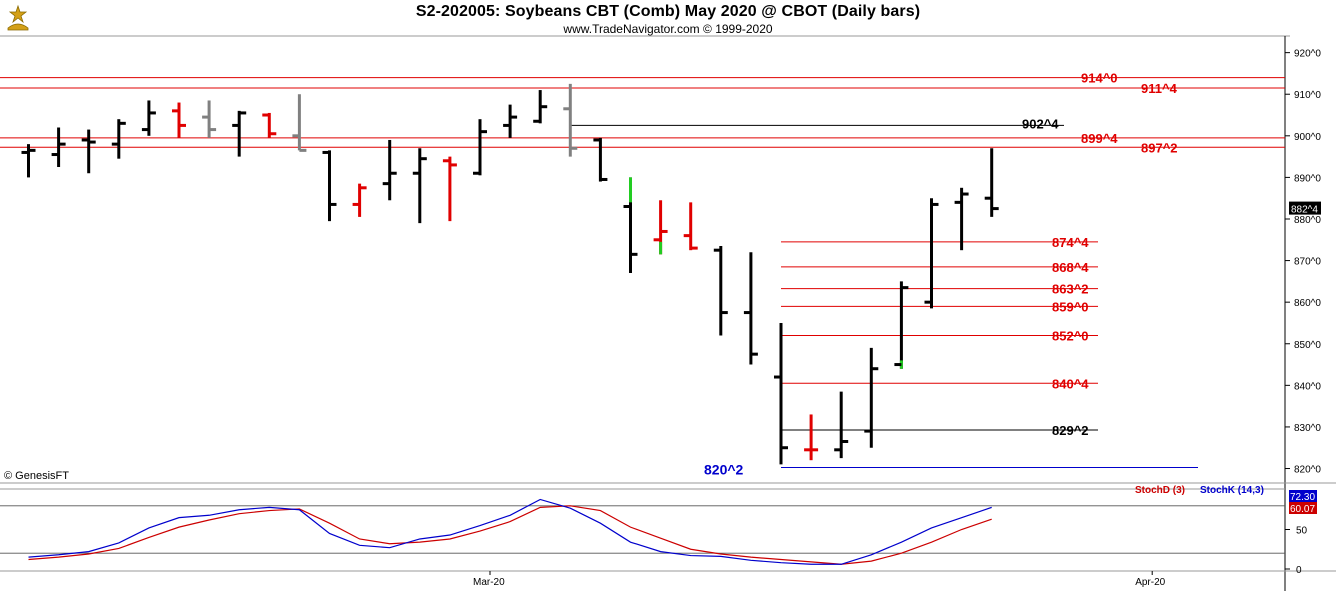 This screenshot has width=1336, height=591. I want to click on price-axis-tick-label: 850^0, so click(1307, 345).